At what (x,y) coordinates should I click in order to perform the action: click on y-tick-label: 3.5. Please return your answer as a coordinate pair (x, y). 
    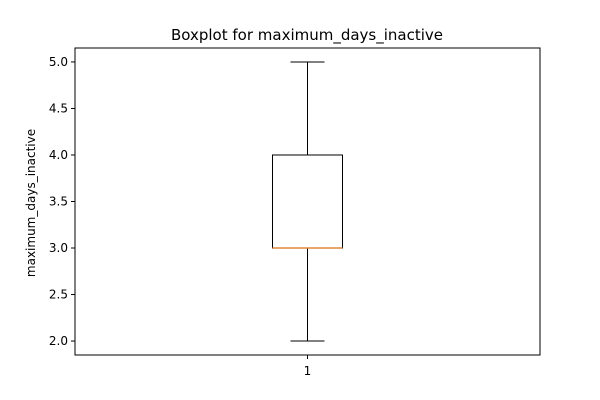
    Looking at the image, I should click on (58, 202).